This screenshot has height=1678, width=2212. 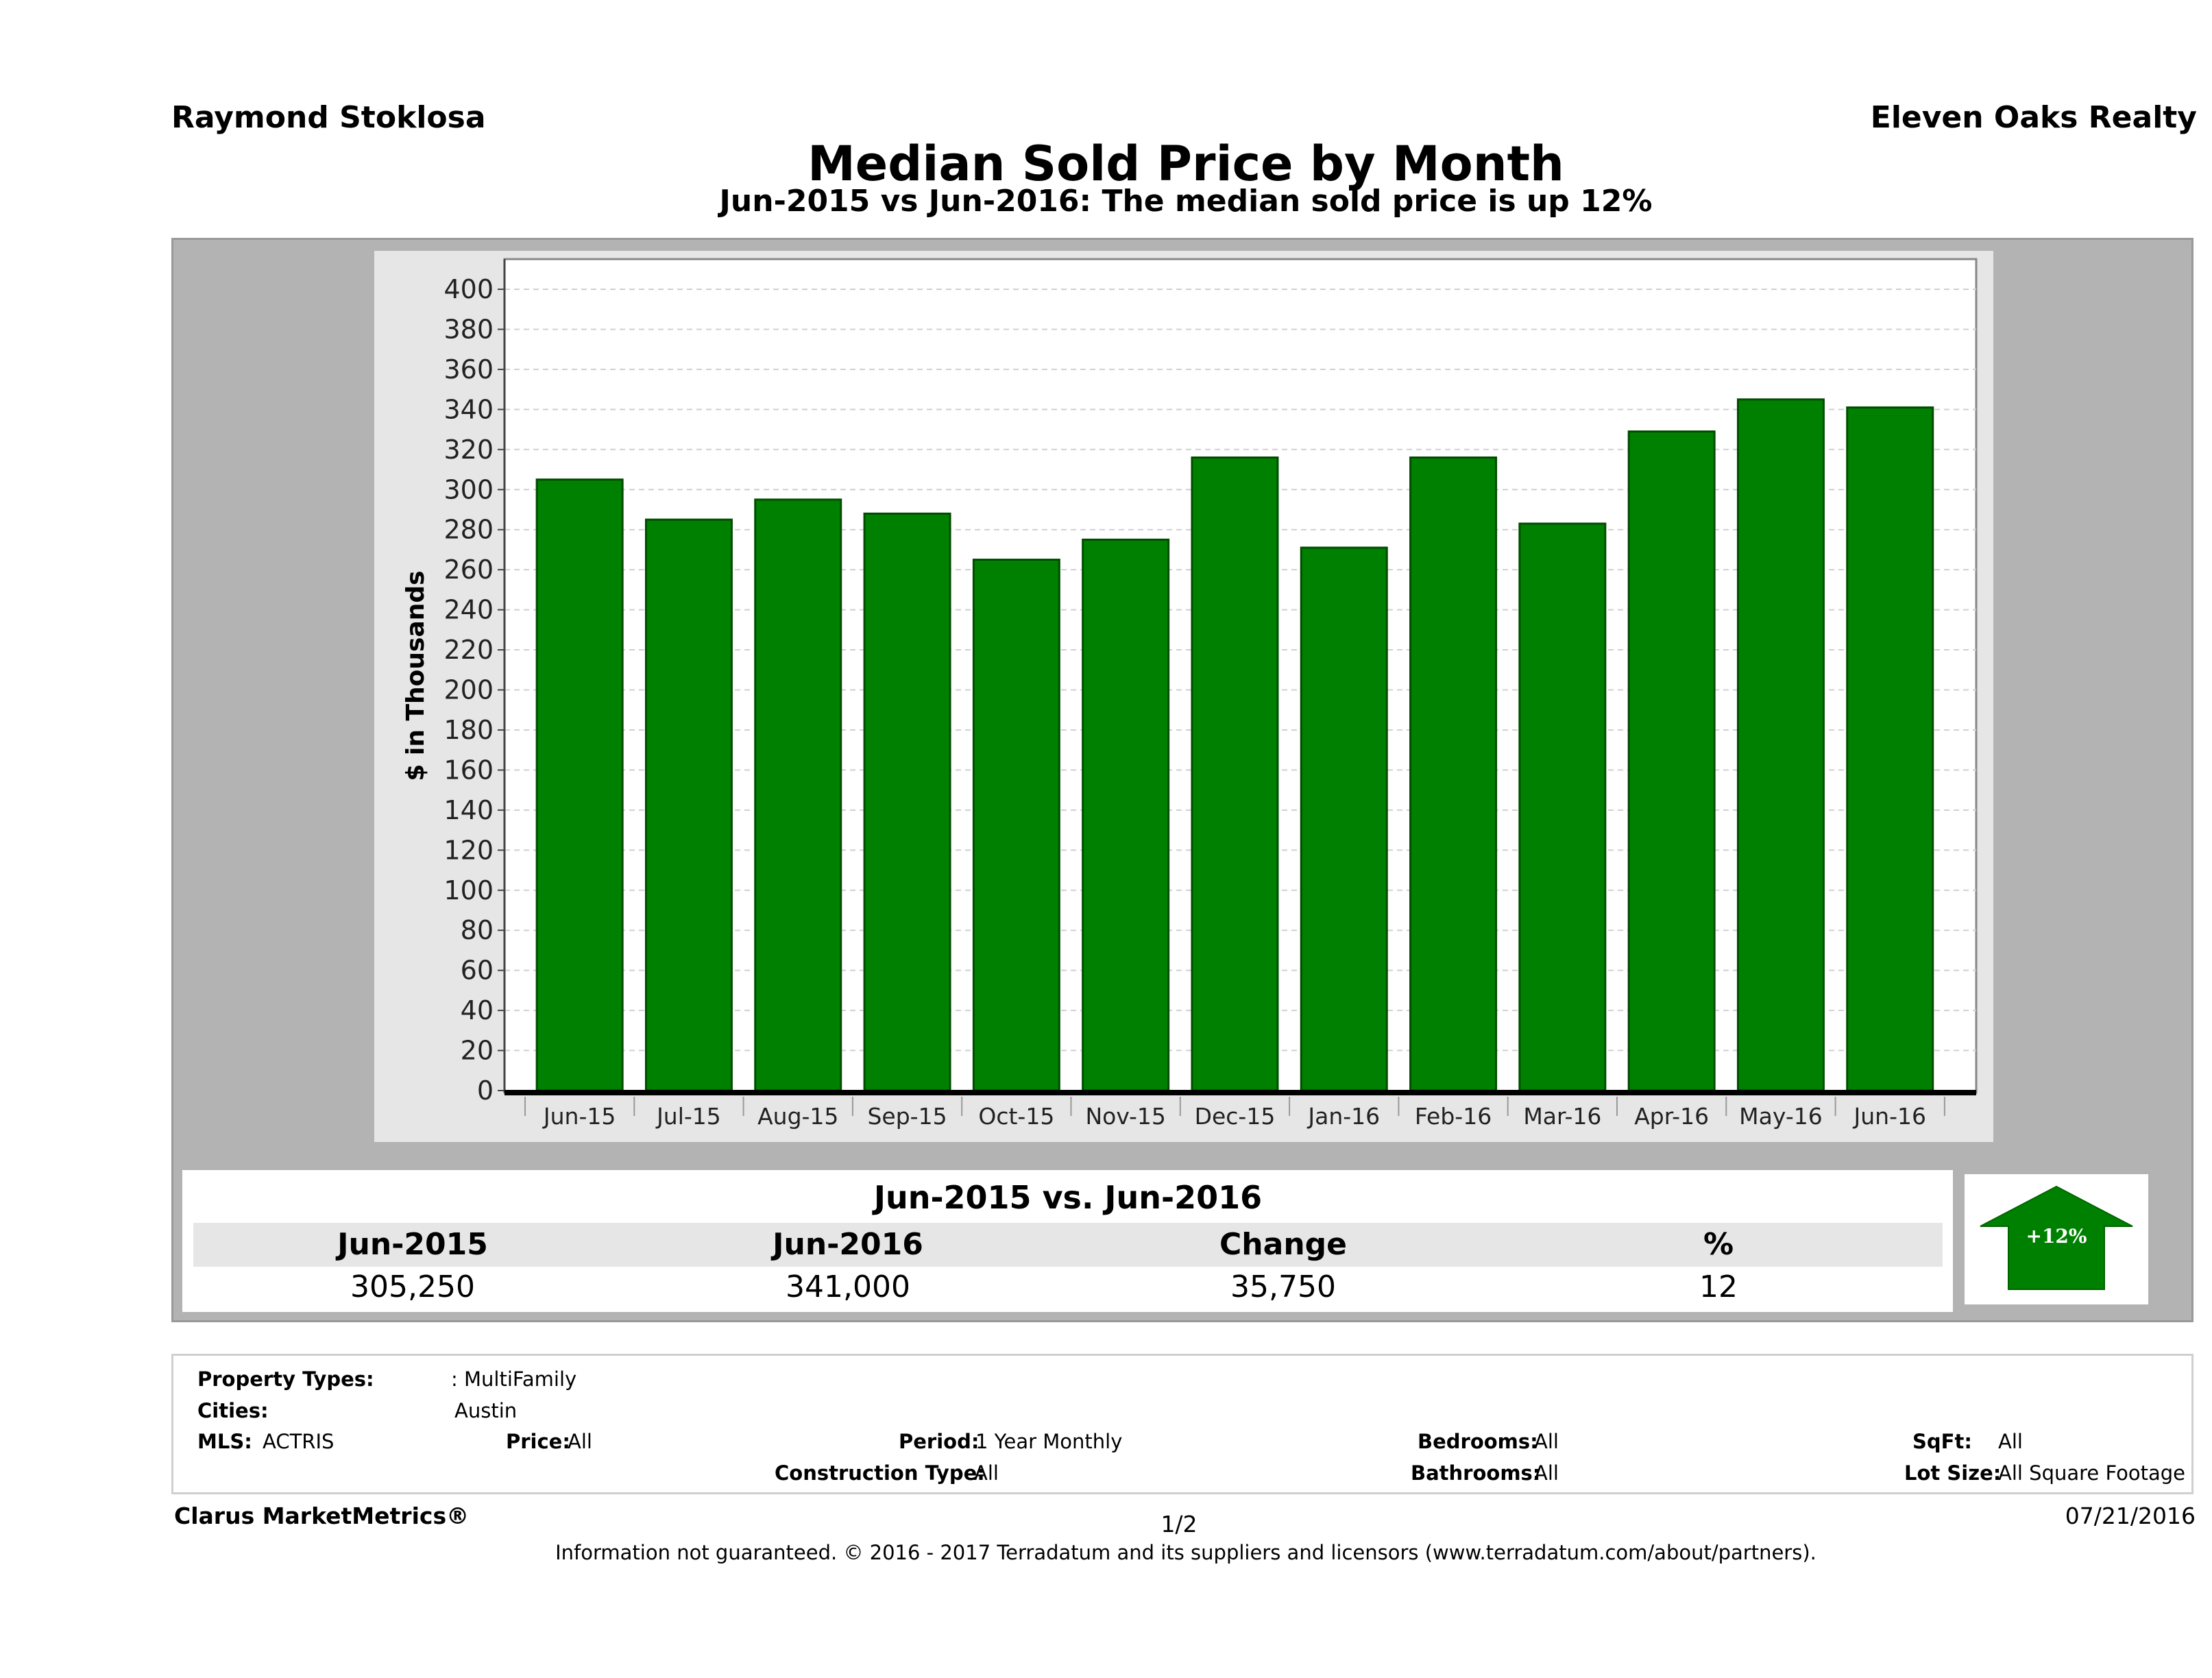 What do you see at coordinates (322, 1516) in the screenshot?
I see `footer-brand: Clarus MarketMetrics®` at bounding box center [322, 1516].